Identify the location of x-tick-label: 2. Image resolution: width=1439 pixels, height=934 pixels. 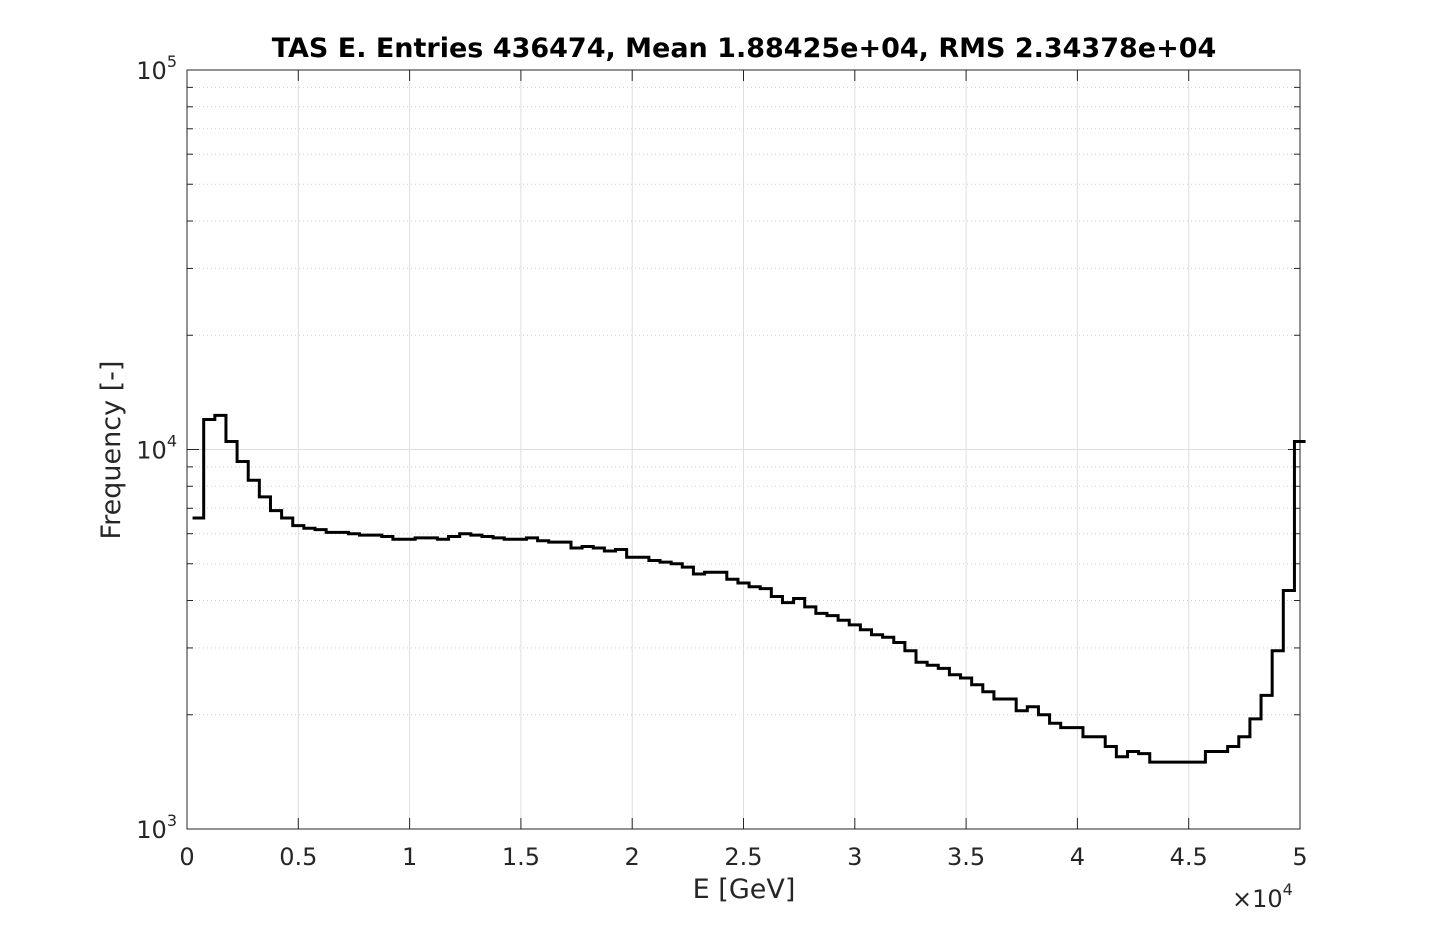
(632, 857).